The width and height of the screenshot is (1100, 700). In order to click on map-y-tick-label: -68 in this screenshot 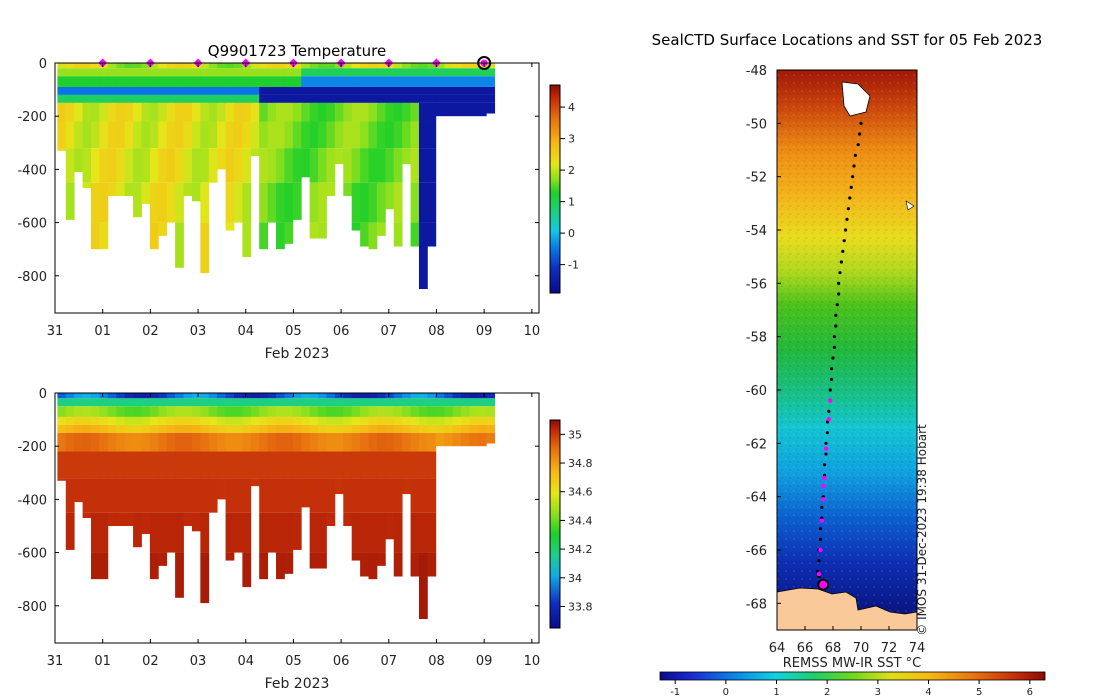, I will do `click(756, 604)`.